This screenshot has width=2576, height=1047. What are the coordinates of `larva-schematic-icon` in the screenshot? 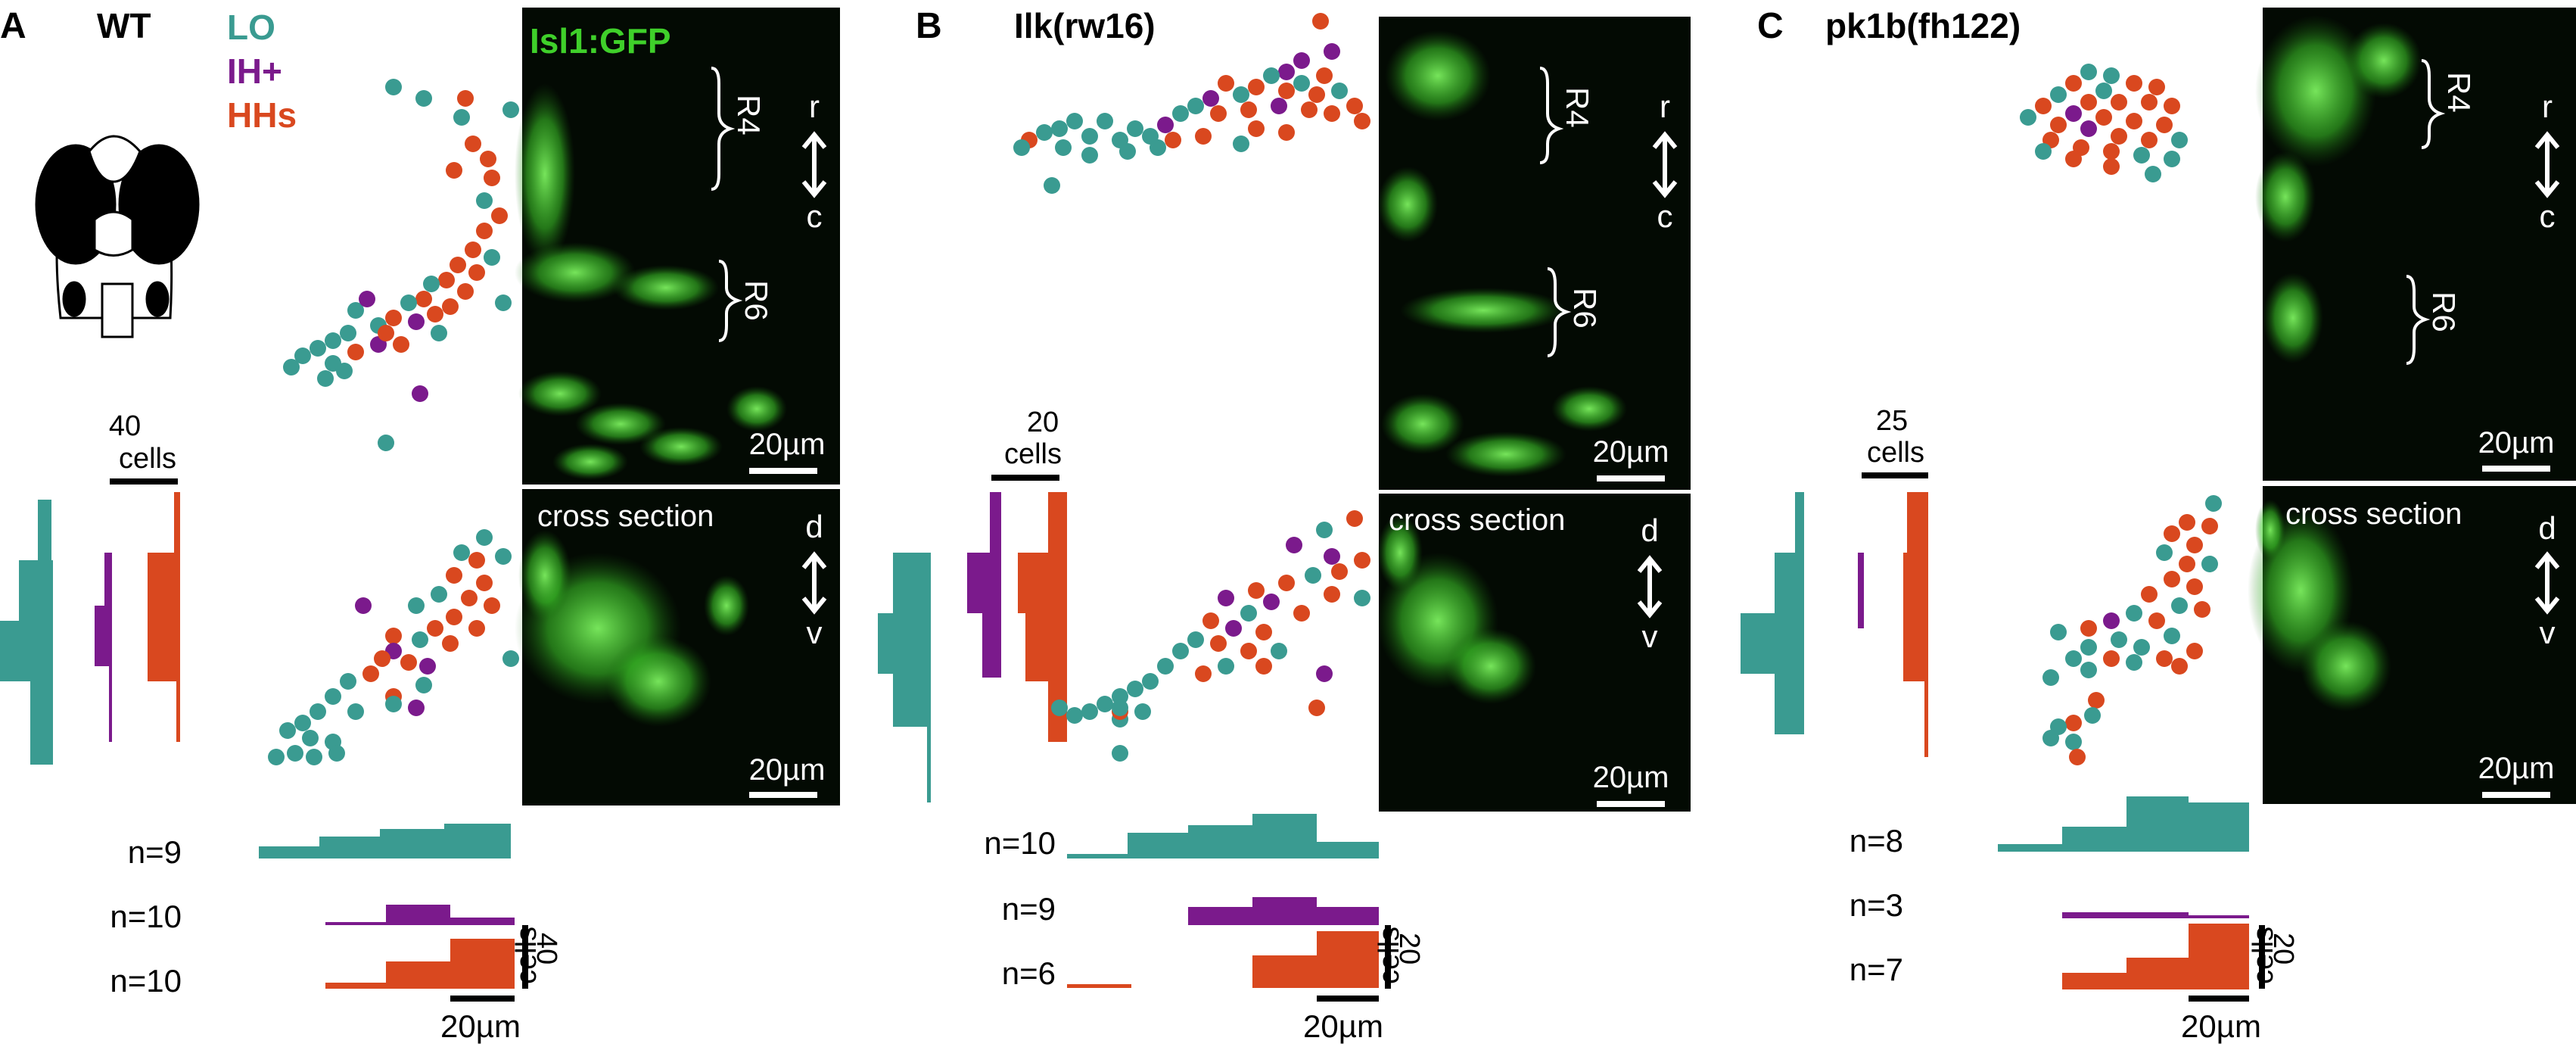 It's located at (117, 236).